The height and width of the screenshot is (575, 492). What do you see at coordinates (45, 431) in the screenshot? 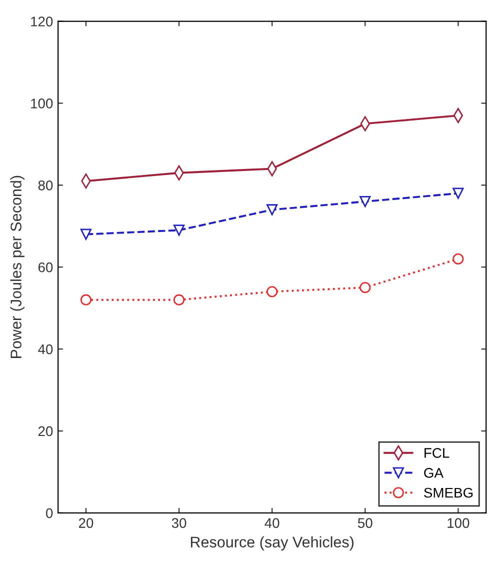
I see `y-tick-label: 20` at bounding box center [45, 431].